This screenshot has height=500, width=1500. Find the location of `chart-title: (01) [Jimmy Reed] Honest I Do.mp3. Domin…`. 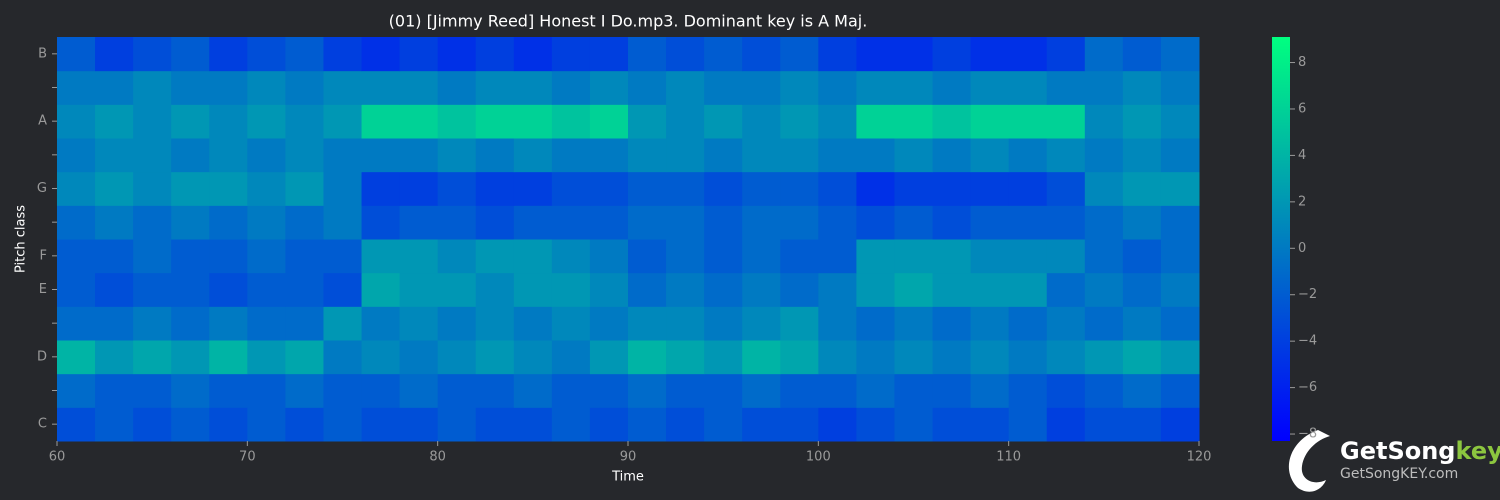

chart-title: (01) [Jimmy Reed] Honest I Do.mp3. Domin… is located at coordinates (628, 21).